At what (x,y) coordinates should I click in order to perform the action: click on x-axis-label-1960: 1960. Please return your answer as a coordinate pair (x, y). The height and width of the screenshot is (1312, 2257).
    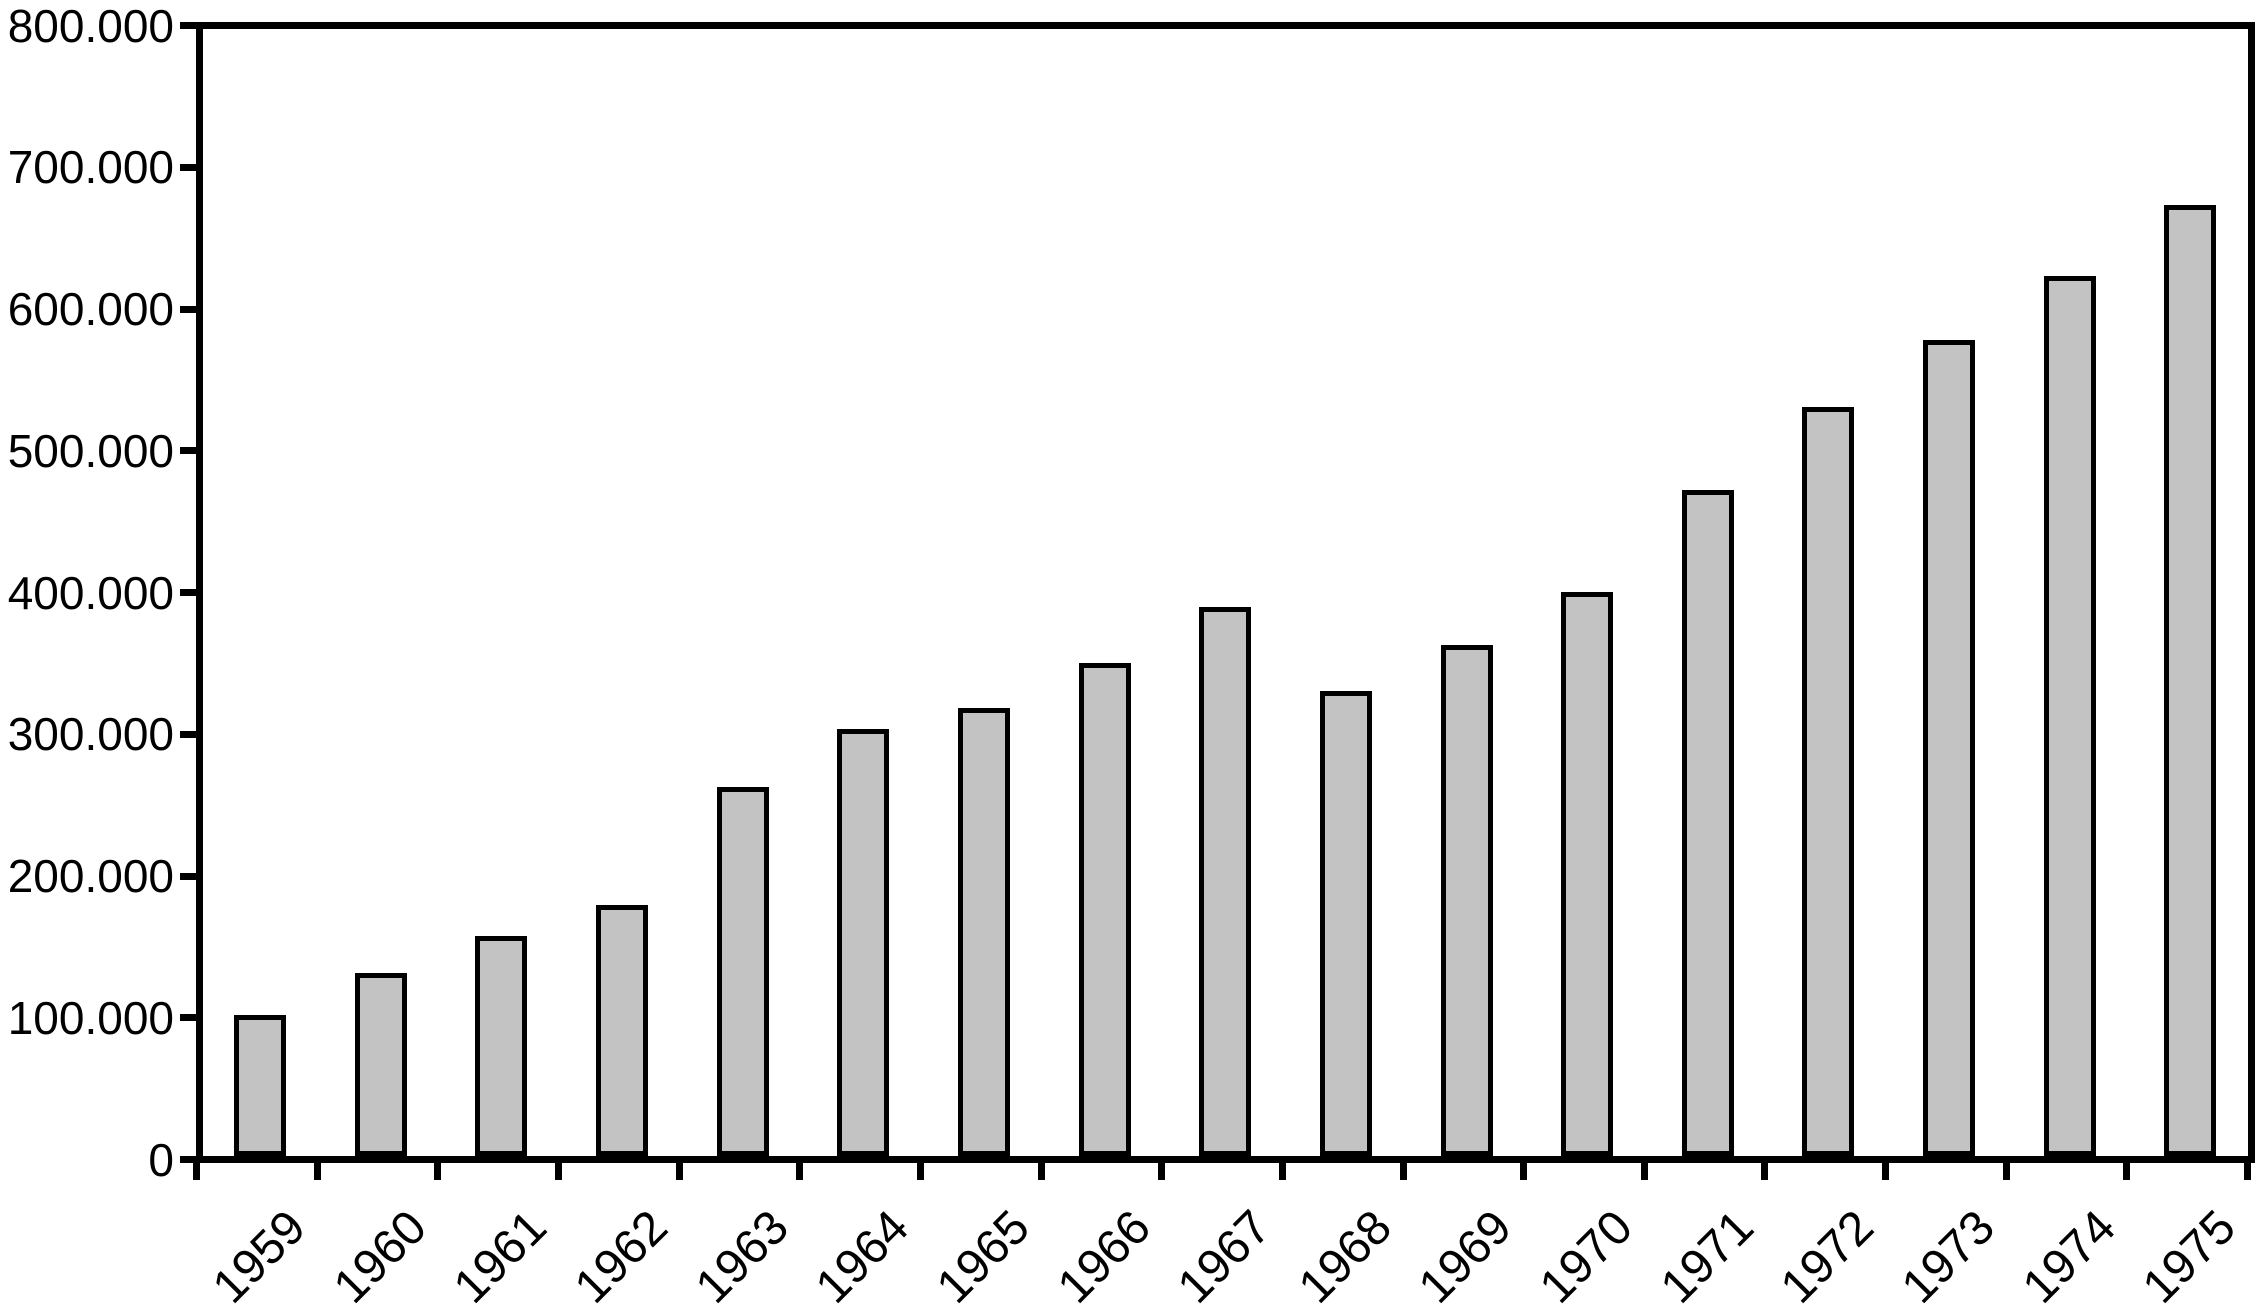
    Looking at the image, I should click on (381, 1256).